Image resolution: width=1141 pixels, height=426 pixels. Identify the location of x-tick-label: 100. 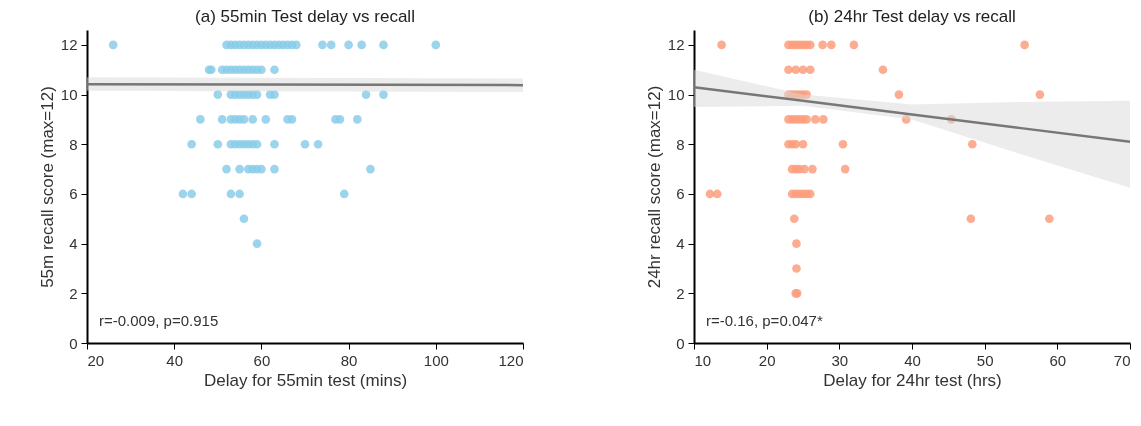
(436, 360).